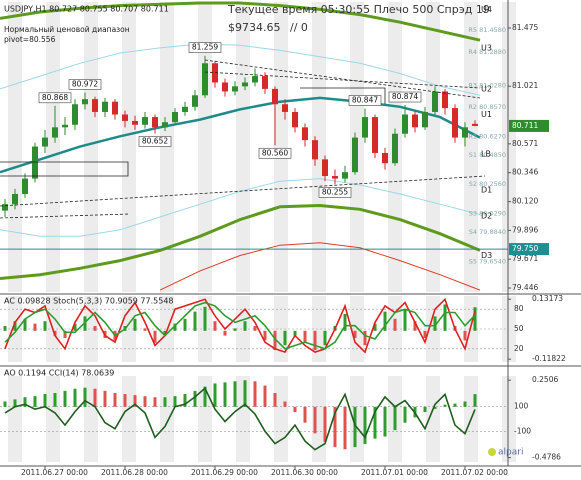 This screenshot has height=480, width=581. Describe the element at coordinates (529, 125) in the screenshot. I see `price-tag` at that location.